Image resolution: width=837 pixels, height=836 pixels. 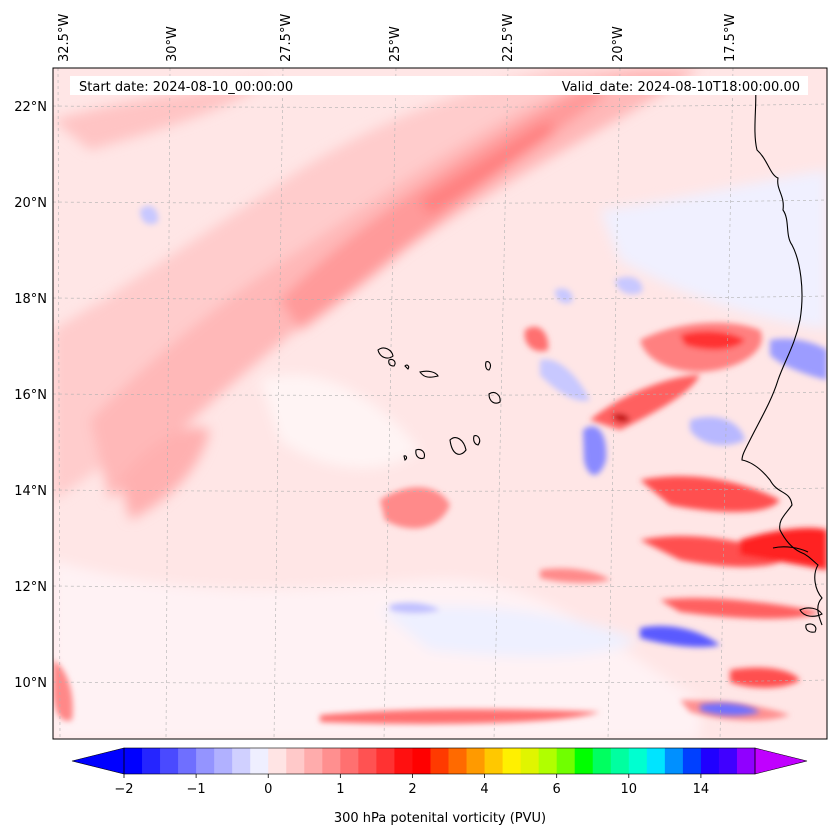 I want to click on lat-label-22n: 22°N, so click(x=30, y=107).